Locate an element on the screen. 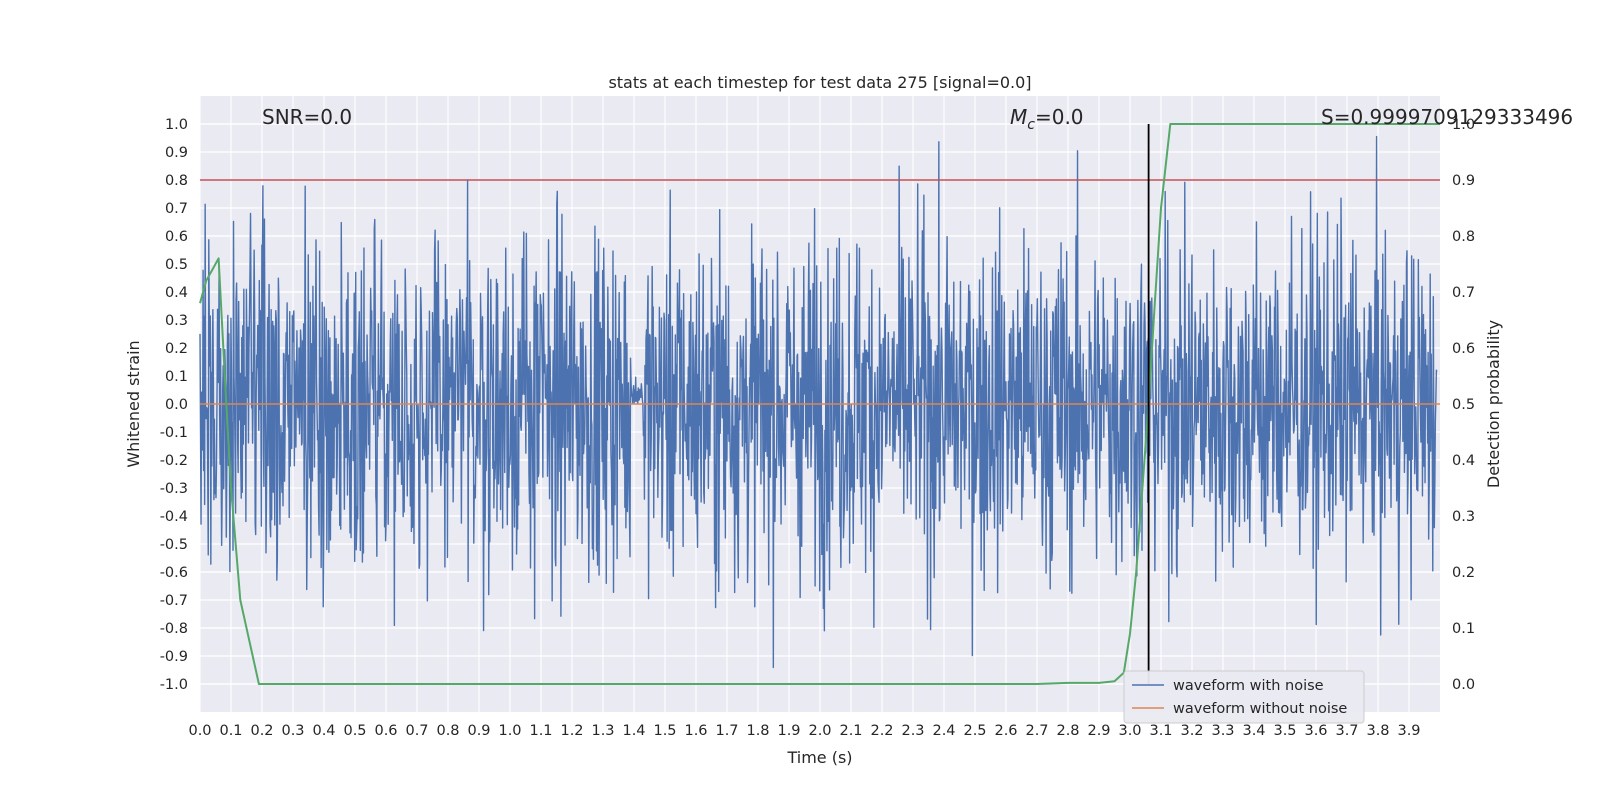 This screenshot has height=800, width=1600. x-tick-label: 2.4 is located at coordinates (943, 731).